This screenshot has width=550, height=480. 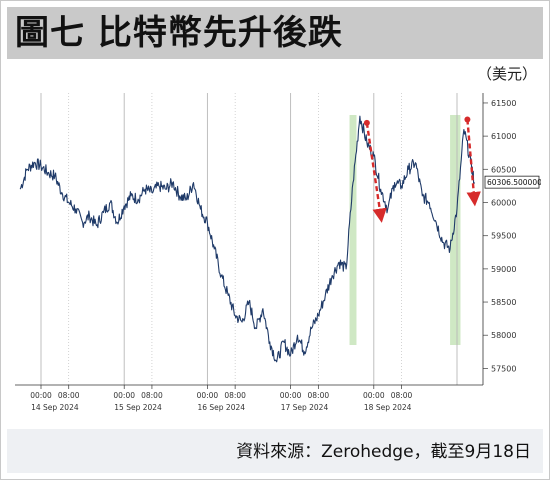 I want to click on y-tick-label: 61000, so click(x=503, y=136).